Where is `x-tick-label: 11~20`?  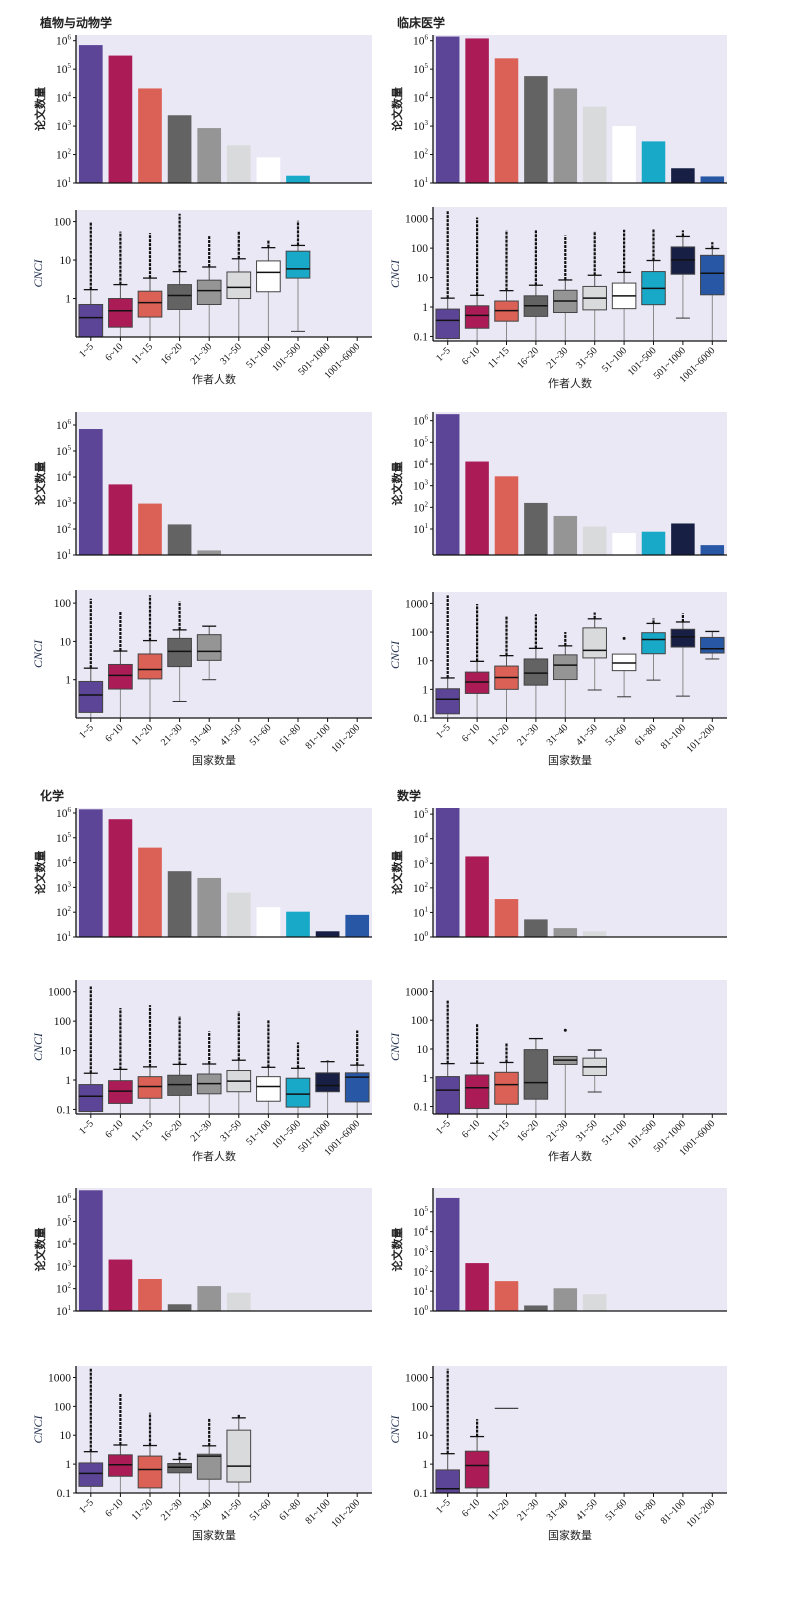
x-tick-label: 11~20 is located at coordinates (498, 1509).